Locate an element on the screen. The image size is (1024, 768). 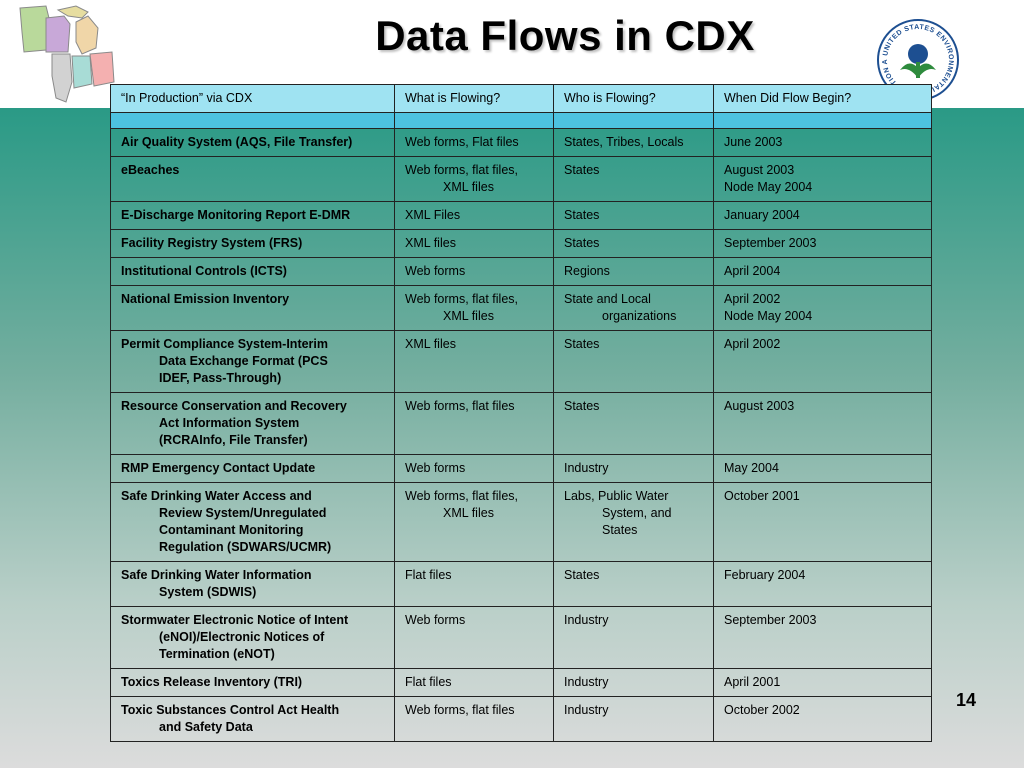
start-date-cell: February 2004 is located at coordinates (822, 584).